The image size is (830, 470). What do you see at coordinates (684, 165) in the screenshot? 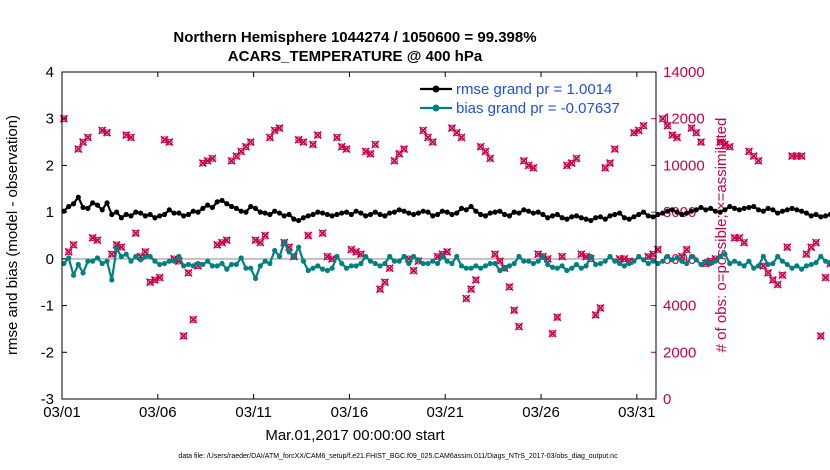
I see `right-tick-label: 10000` at bounding box center [684, 165].